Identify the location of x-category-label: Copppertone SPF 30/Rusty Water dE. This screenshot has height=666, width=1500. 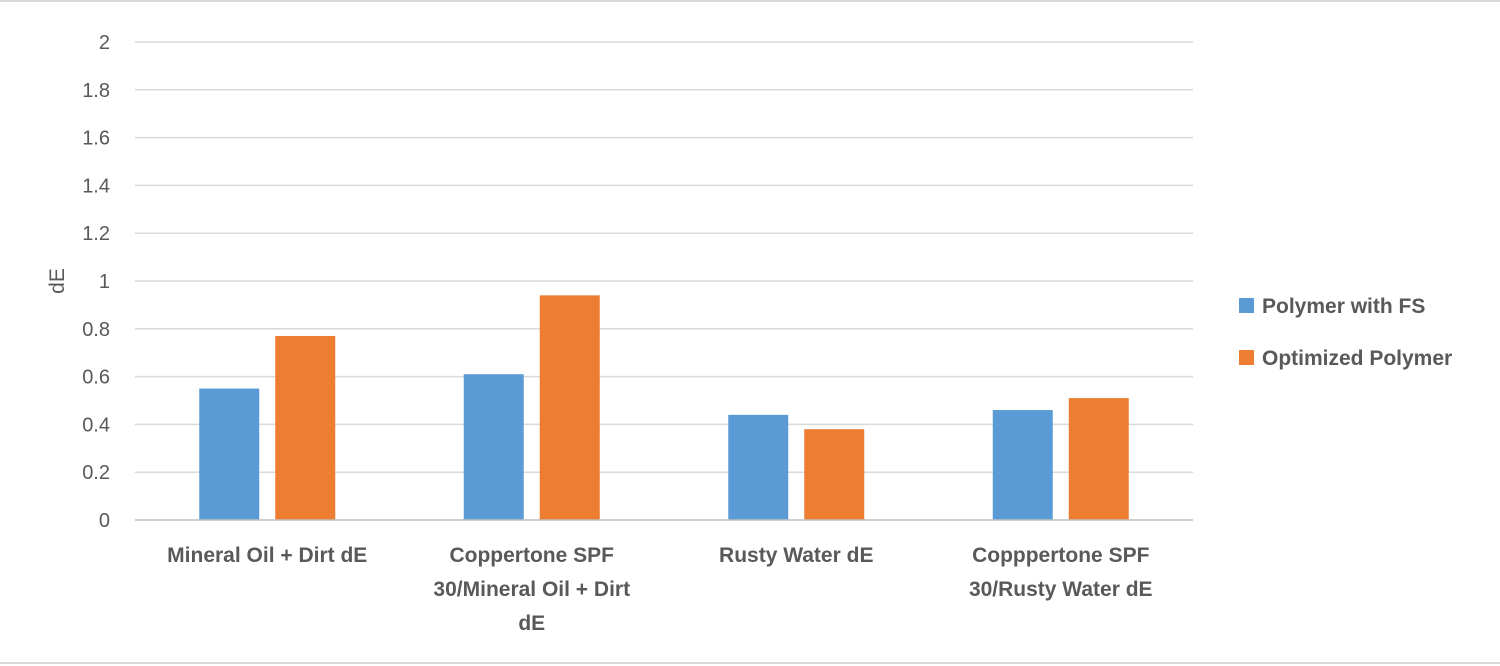
(1061, 572).